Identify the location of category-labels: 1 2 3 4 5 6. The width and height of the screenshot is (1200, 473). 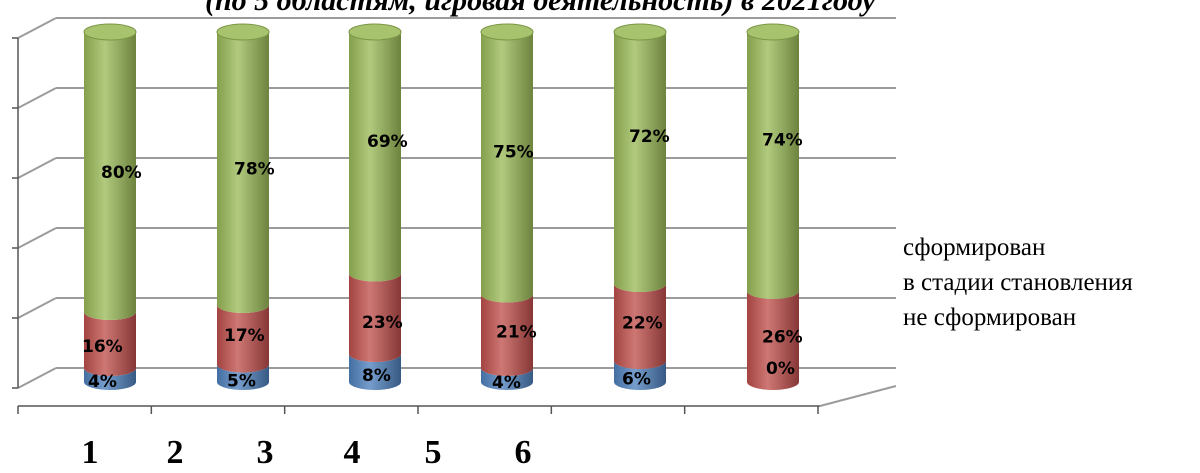
(307, 452).